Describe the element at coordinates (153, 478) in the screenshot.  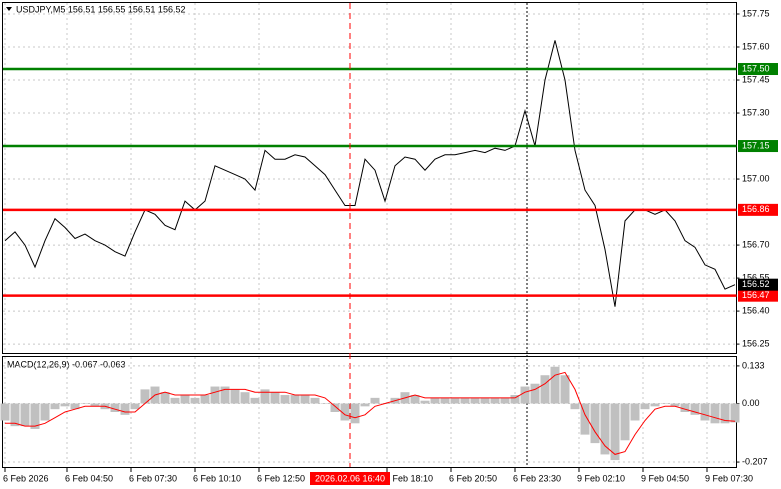
I see `x-tick-label: 6 Feb 07:30` at that location.